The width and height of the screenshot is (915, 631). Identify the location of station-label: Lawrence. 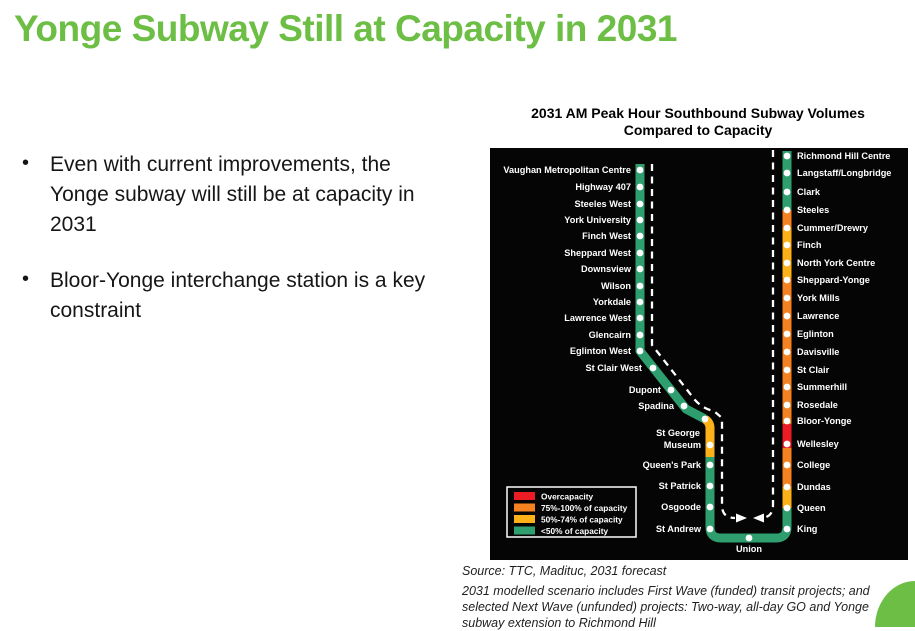
(818, 316).